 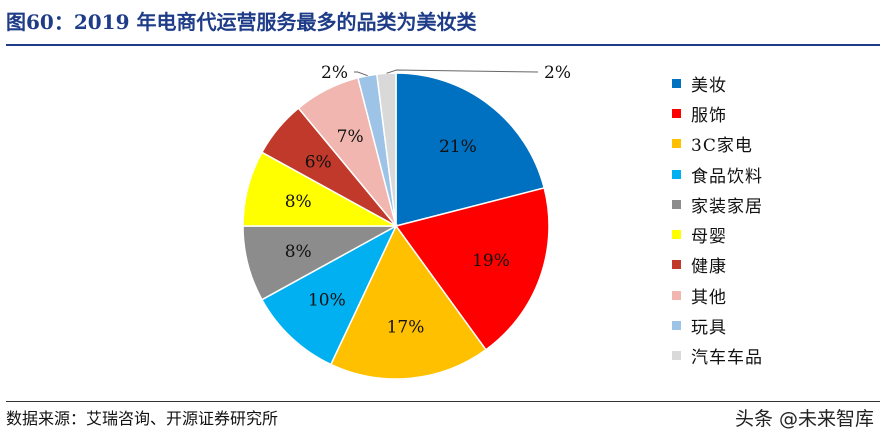 I want to click on legend-item: 汽车车品, so click(x=772, y=356).